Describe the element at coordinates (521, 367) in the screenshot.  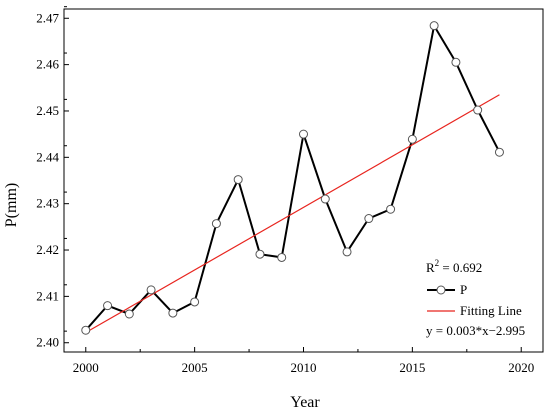
I see `x-tick-label: 2020` at that location.